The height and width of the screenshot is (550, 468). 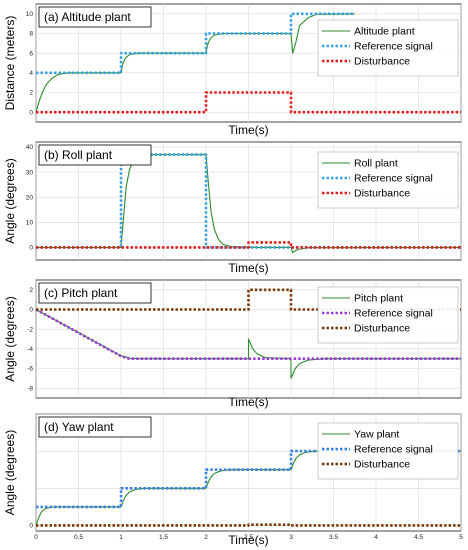 I want to click on y-tick-label: 4, so click(x=31, y=73).